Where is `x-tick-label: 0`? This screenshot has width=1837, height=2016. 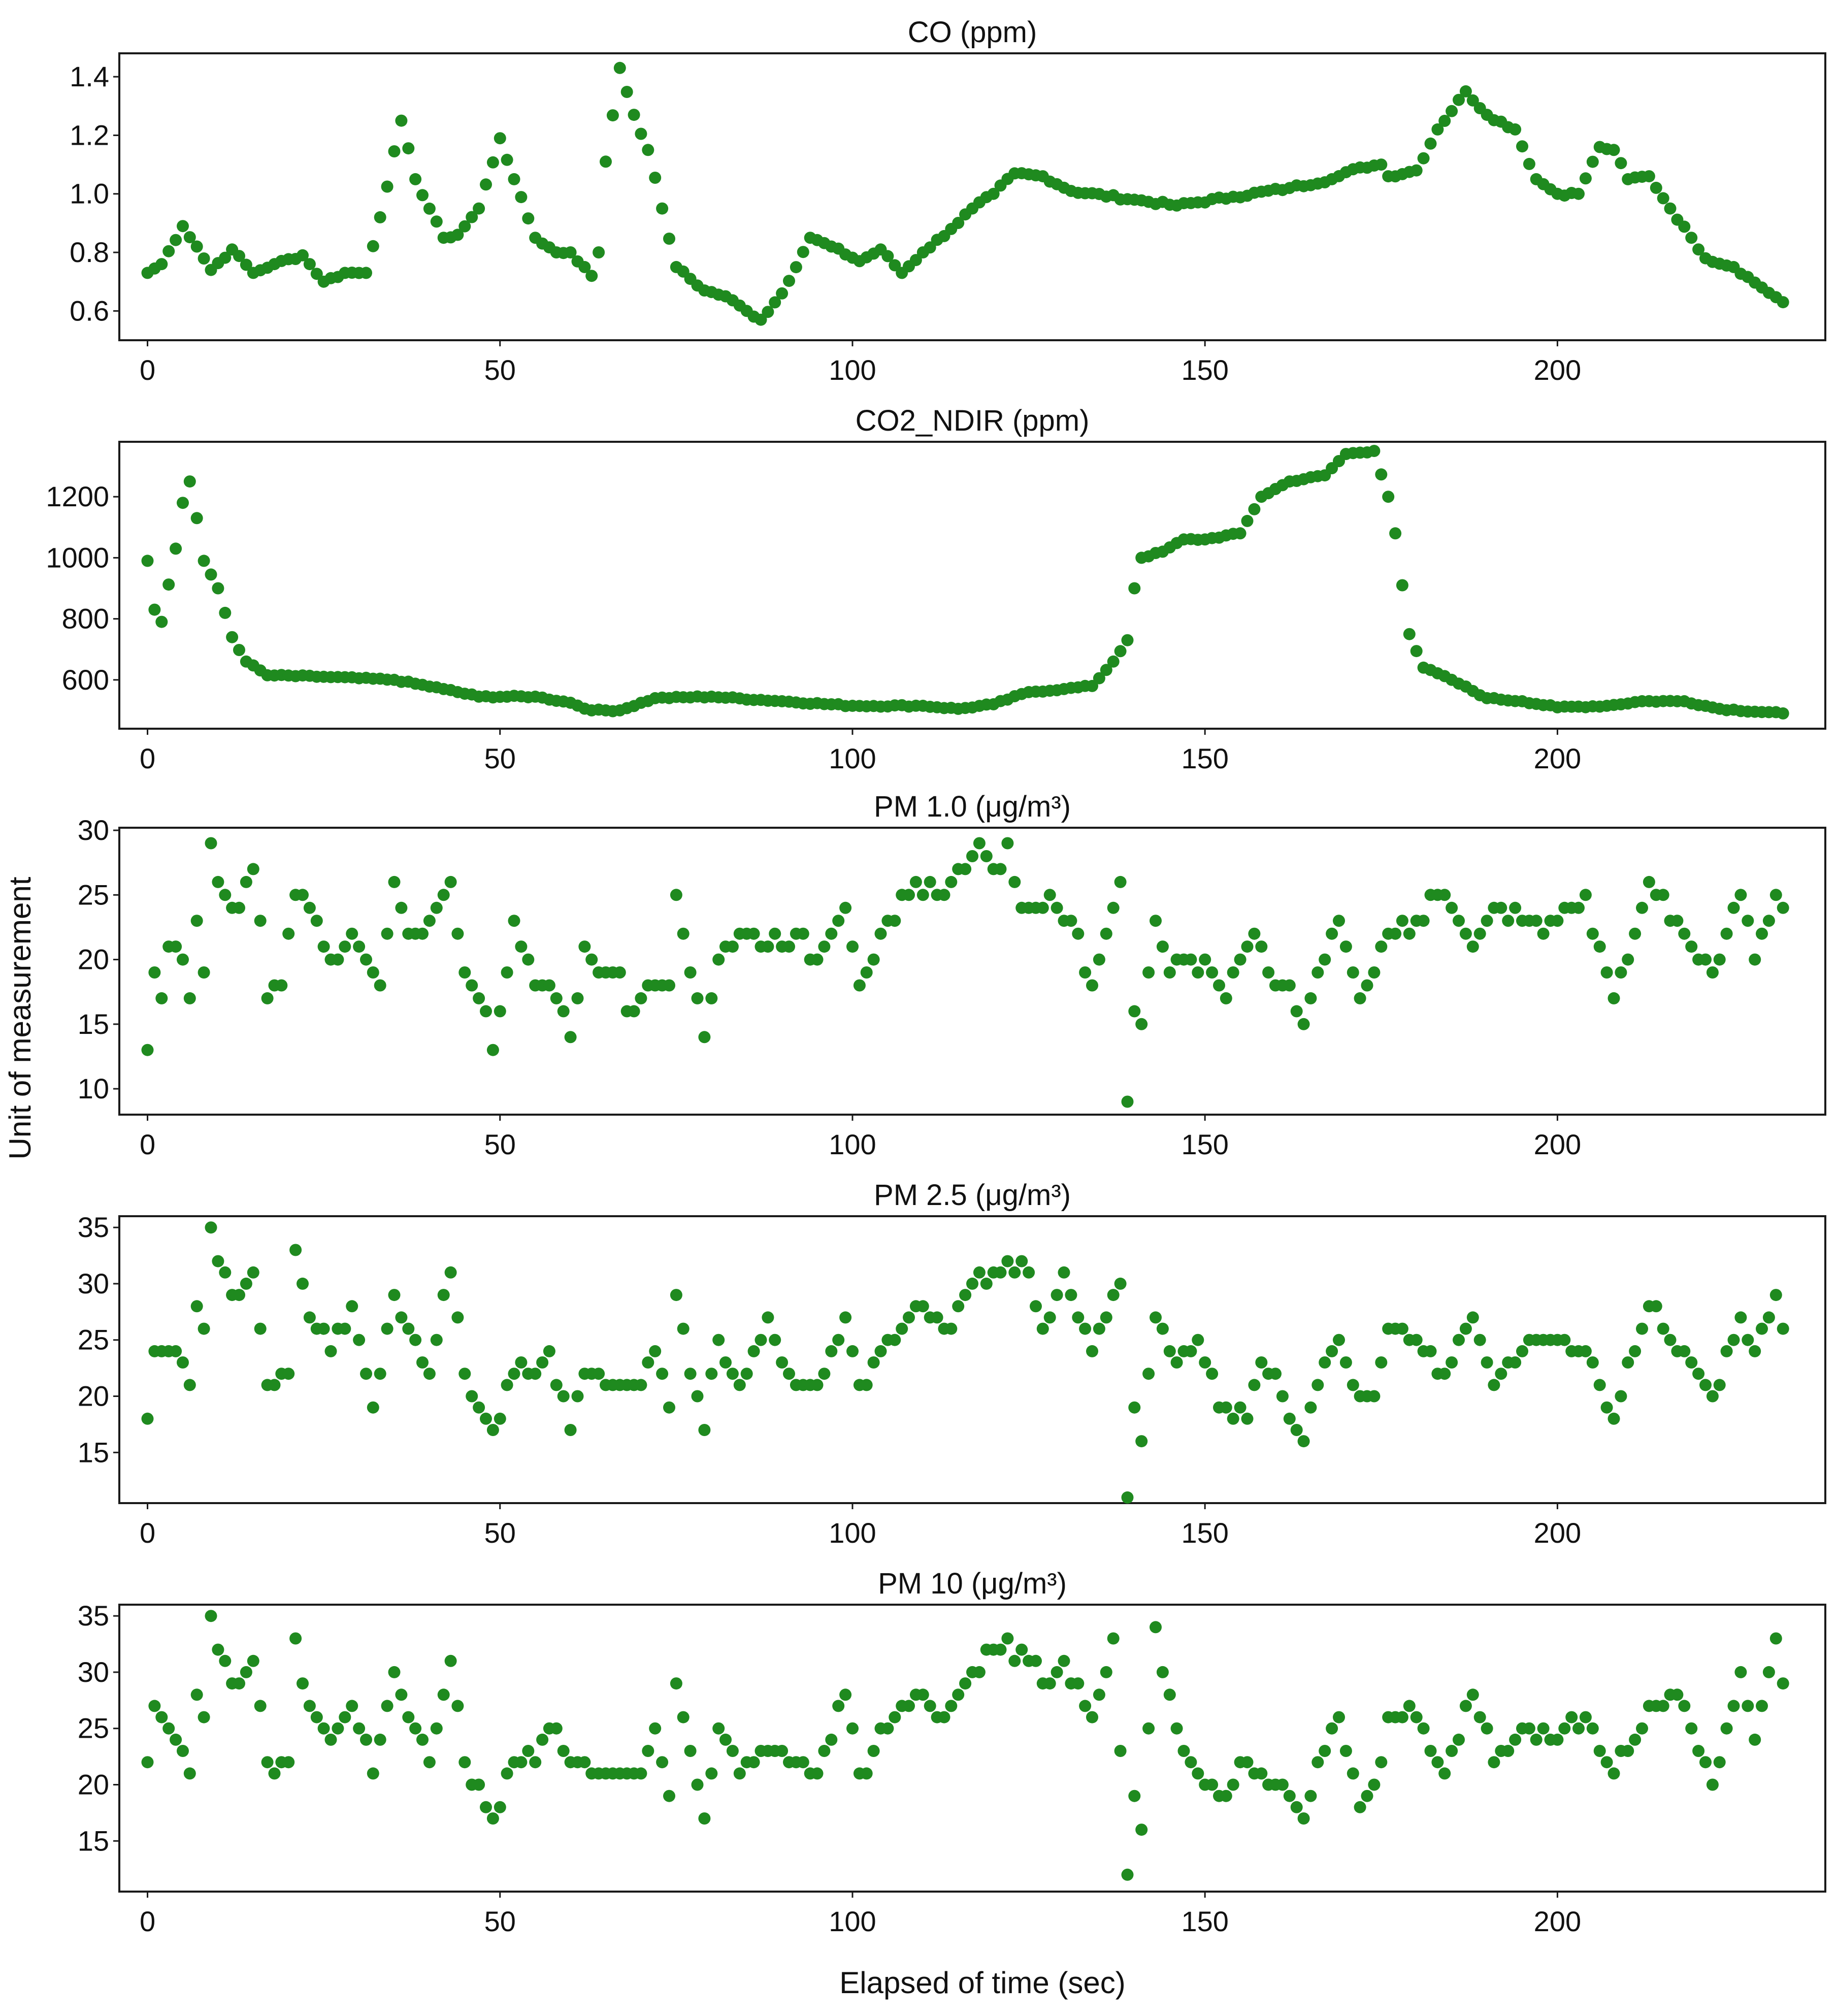
x-tick-label: 0 is located at coordinates (147, 370).